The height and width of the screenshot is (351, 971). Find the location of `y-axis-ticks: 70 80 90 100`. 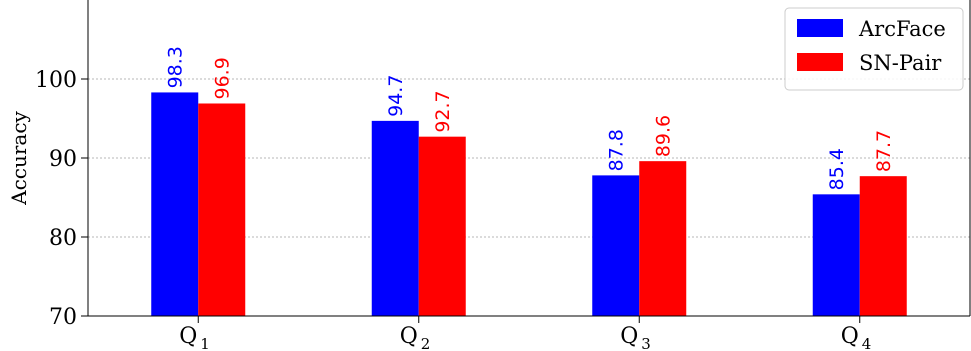

y-axis-ticks: 70 80 90 100 is located at coordinates (61, 199).